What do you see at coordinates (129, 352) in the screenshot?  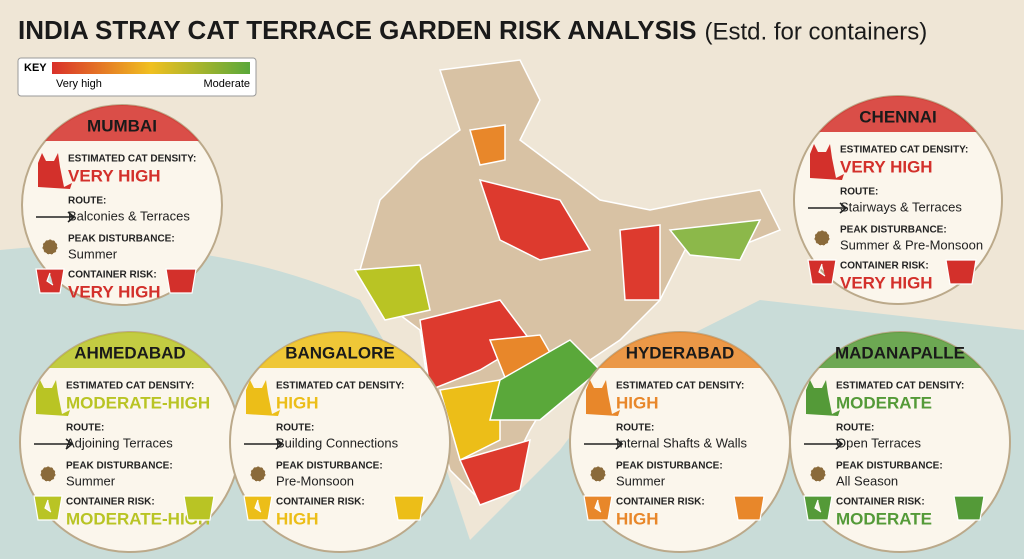 I see `city-name: AHMEDABAD` at bounding box center [129, 352].